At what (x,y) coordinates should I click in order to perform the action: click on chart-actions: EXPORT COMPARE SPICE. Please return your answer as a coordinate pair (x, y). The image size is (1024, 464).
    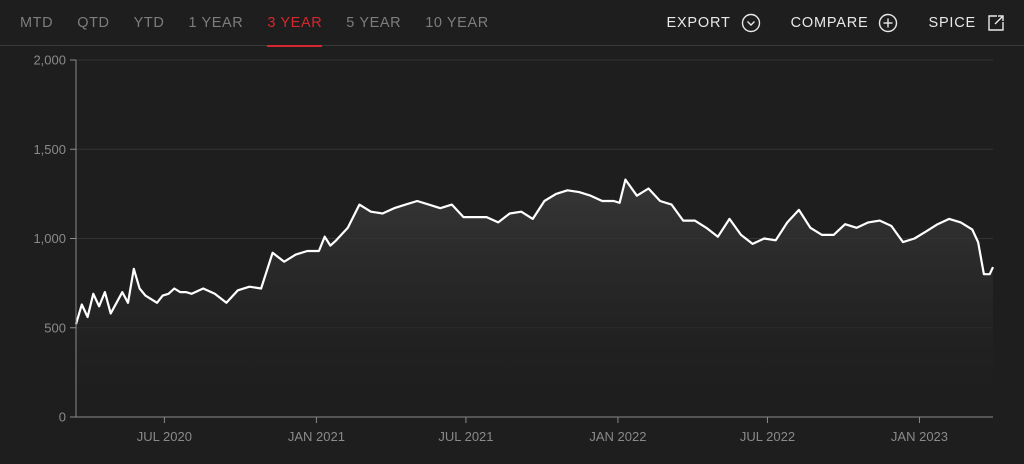
    Looking at the image, I should click on (821, 23).